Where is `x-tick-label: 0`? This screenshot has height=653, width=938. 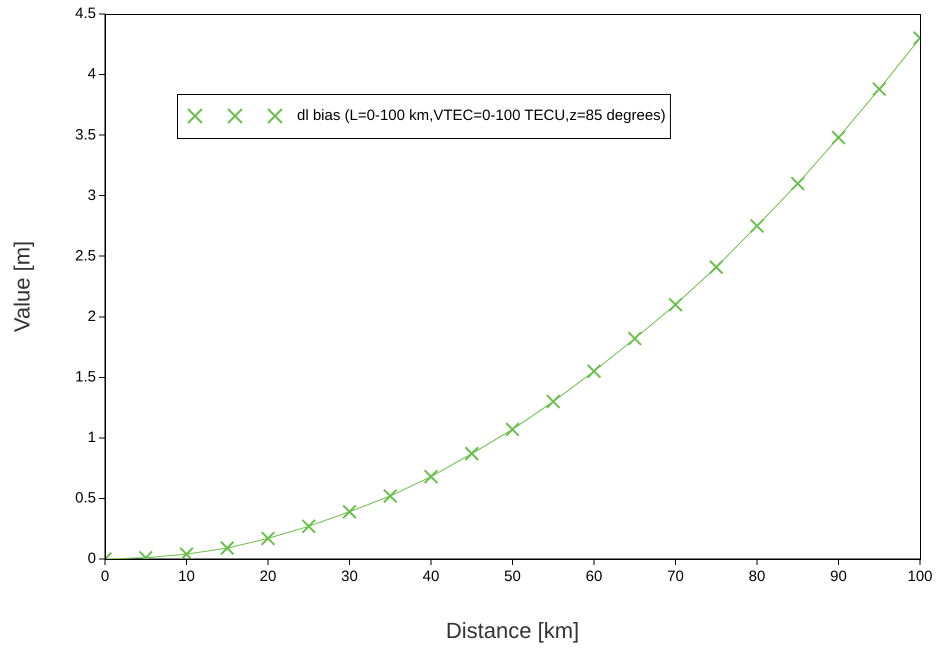 x-tick-label: 0 is located at coordinates (105, 577).